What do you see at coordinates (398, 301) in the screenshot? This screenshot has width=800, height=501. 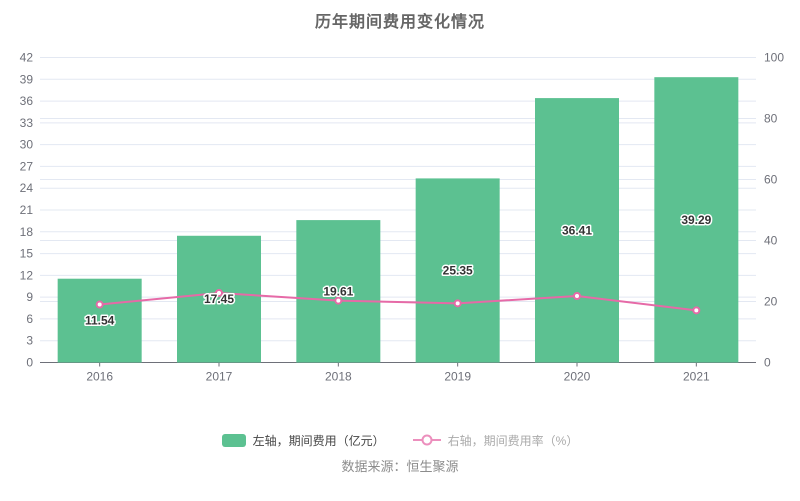 I see `rate-line` at bounding box center [398, 301].